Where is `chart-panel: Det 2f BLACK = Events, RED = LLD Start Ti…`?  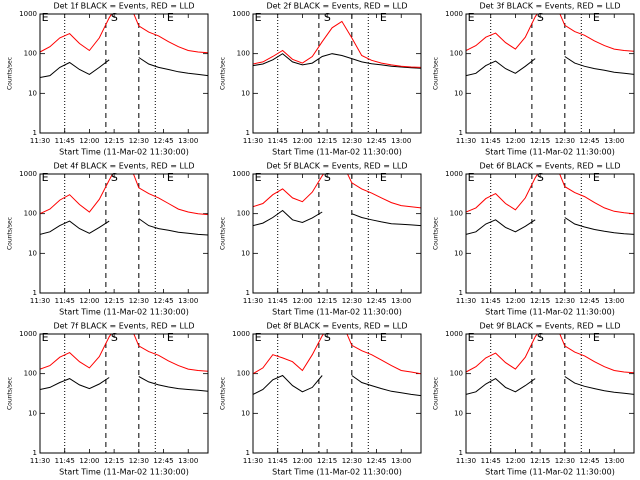
chart-panel: Det 2f BLACK = Events, RED = LLD Start Ti… is located at coordinates (321, 79).